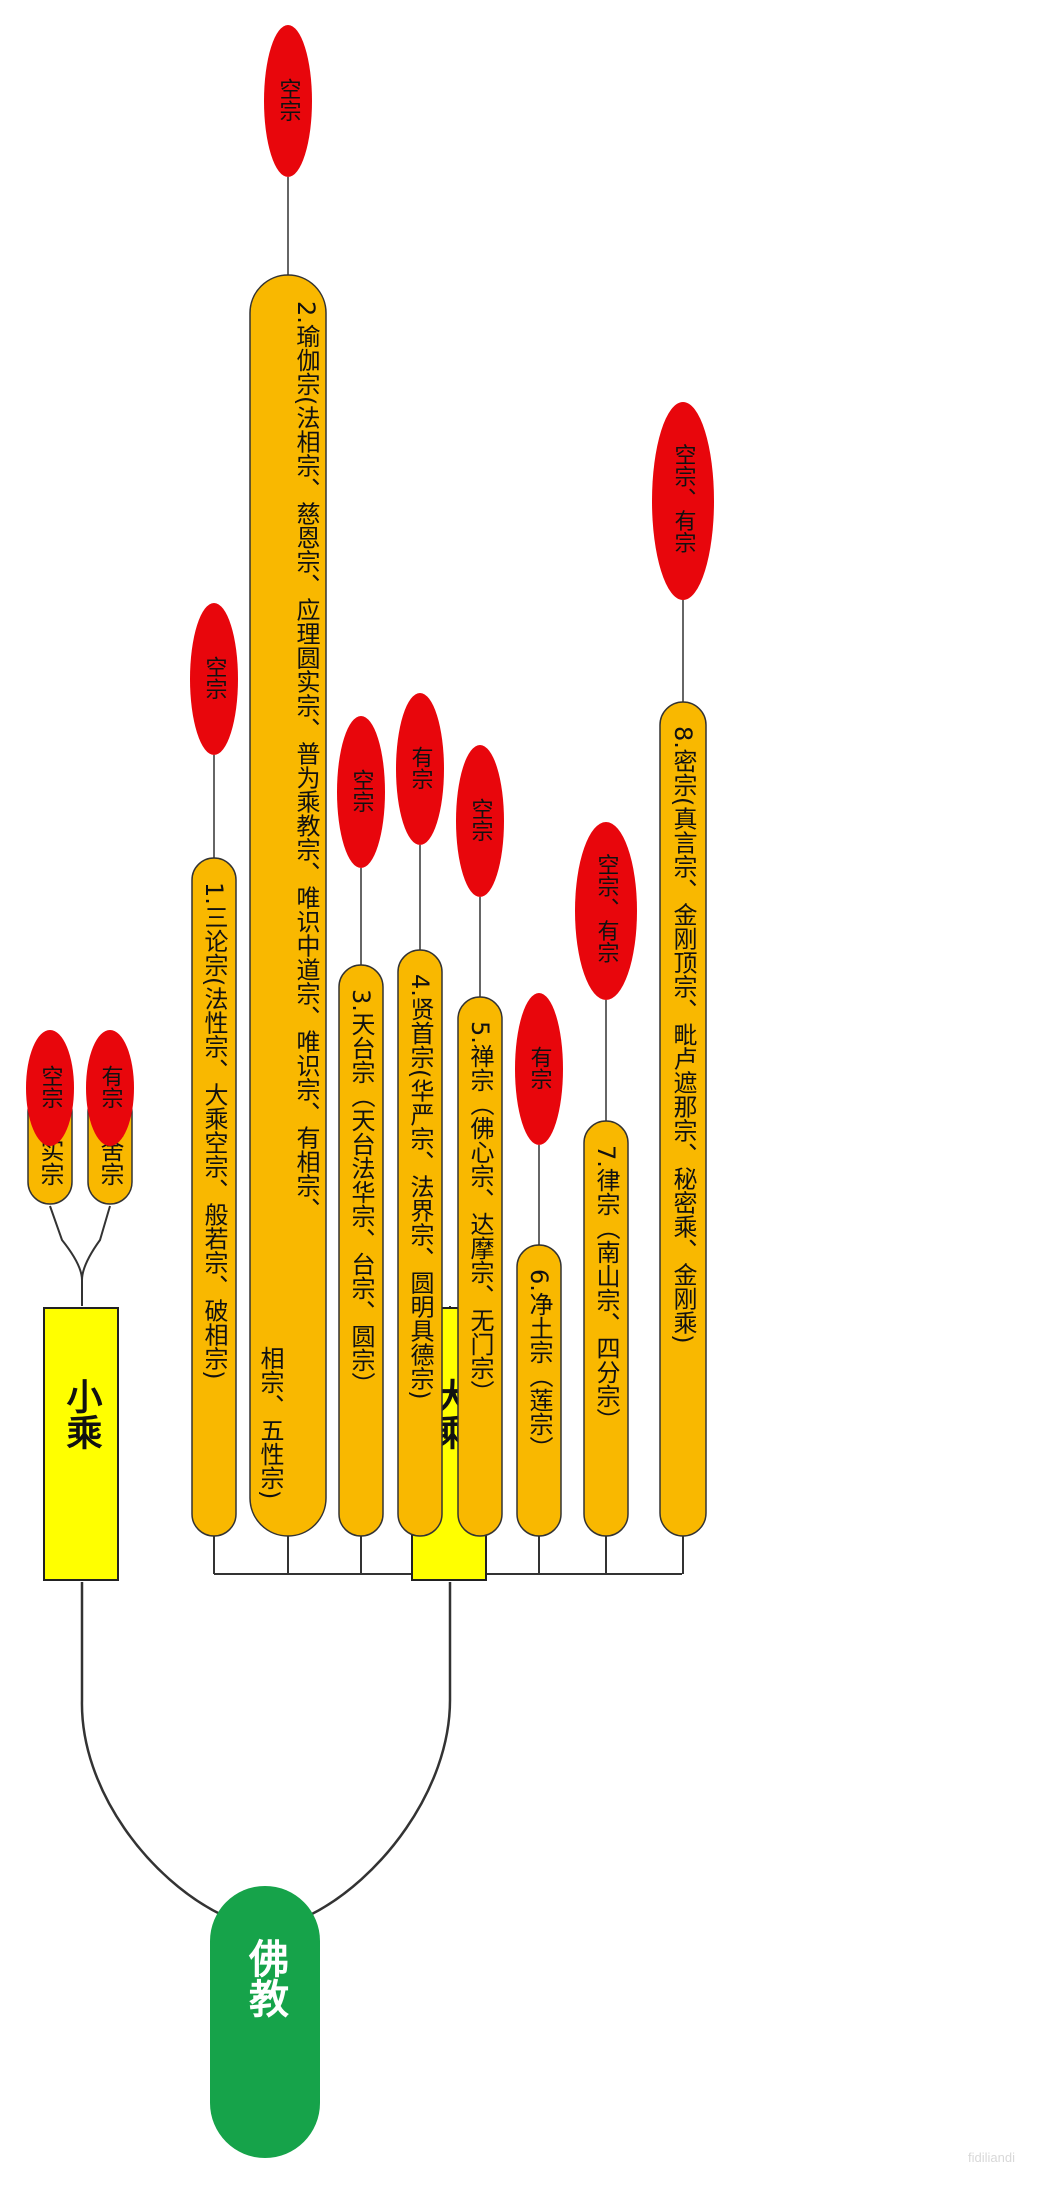 The width and height of the screenshot is (1037, 2192). Describe the element at coordinates (270, 1422) in the screenshot. I see `school-label-cont: 相宗、五性宗)` at that location.